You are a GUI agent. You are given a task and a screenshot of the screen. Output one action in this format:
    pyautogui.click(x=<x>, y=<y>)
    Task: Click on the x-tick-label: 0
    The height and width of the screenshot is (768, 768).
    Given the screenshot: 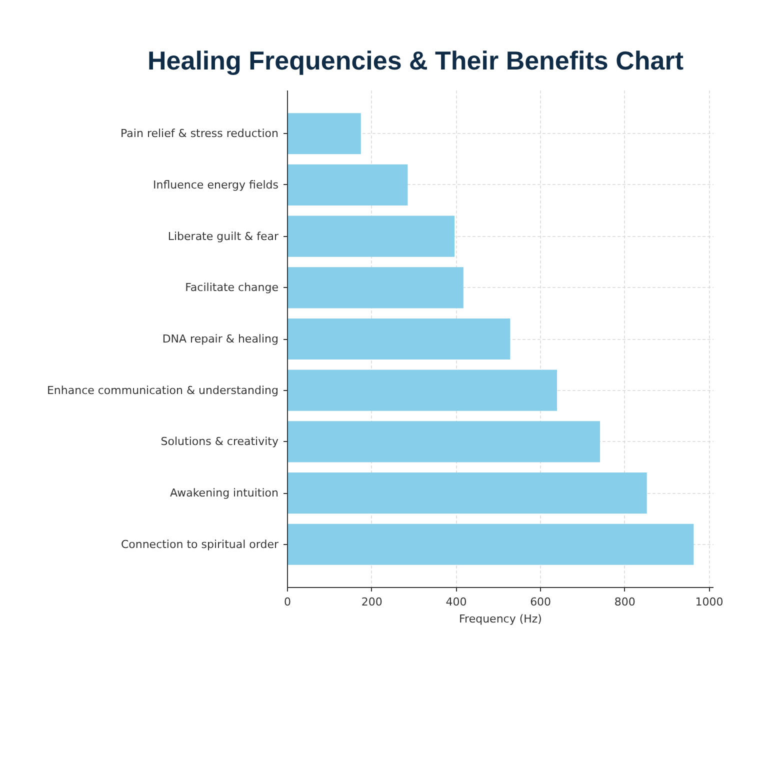 What is the action you would take?
    pyautogui.click(x=287, y=602)
    